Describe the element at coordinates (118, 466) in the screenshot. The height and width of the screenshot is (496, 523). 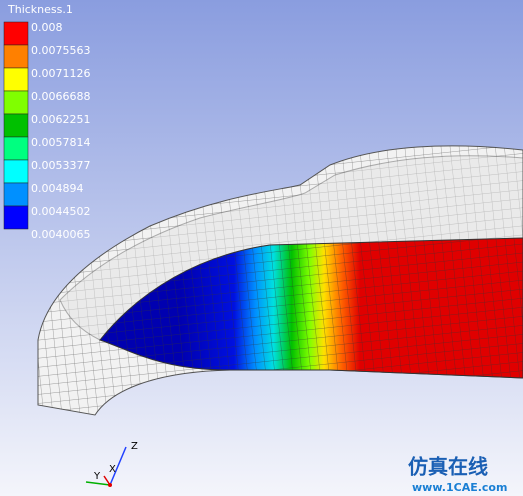
I see `z-axis` at that location.